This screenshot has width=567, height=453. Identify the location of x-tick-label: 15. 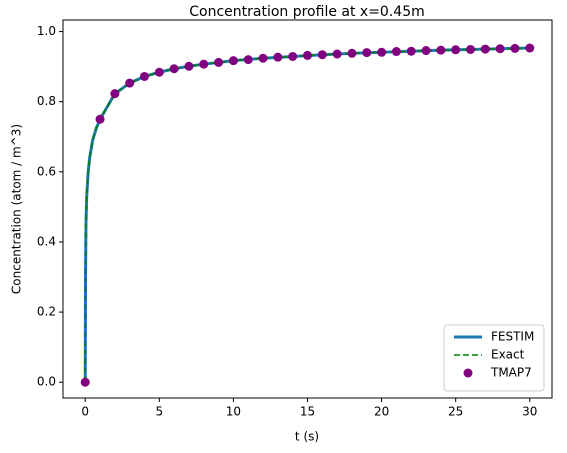
(307, 412).